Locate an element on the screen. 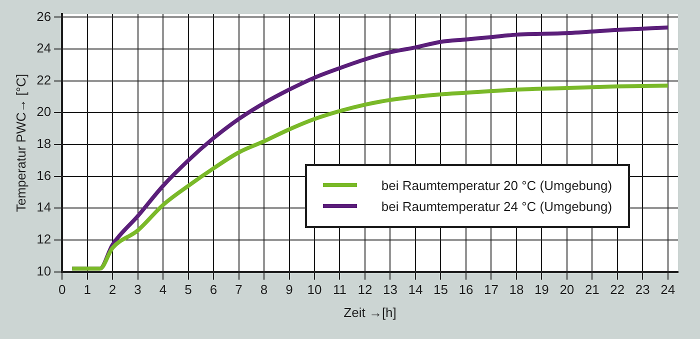  y-tick-label: 22 is located at coordinates (44, 80).